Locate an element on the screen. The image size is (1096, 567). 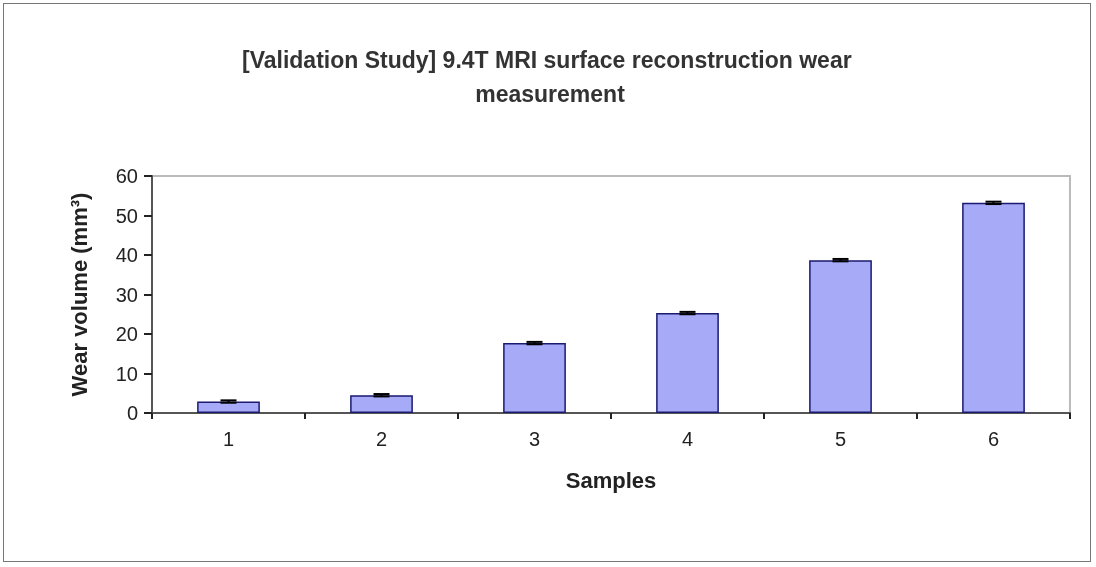
y-tick-label: 60 is located at coordinates (126, 176).